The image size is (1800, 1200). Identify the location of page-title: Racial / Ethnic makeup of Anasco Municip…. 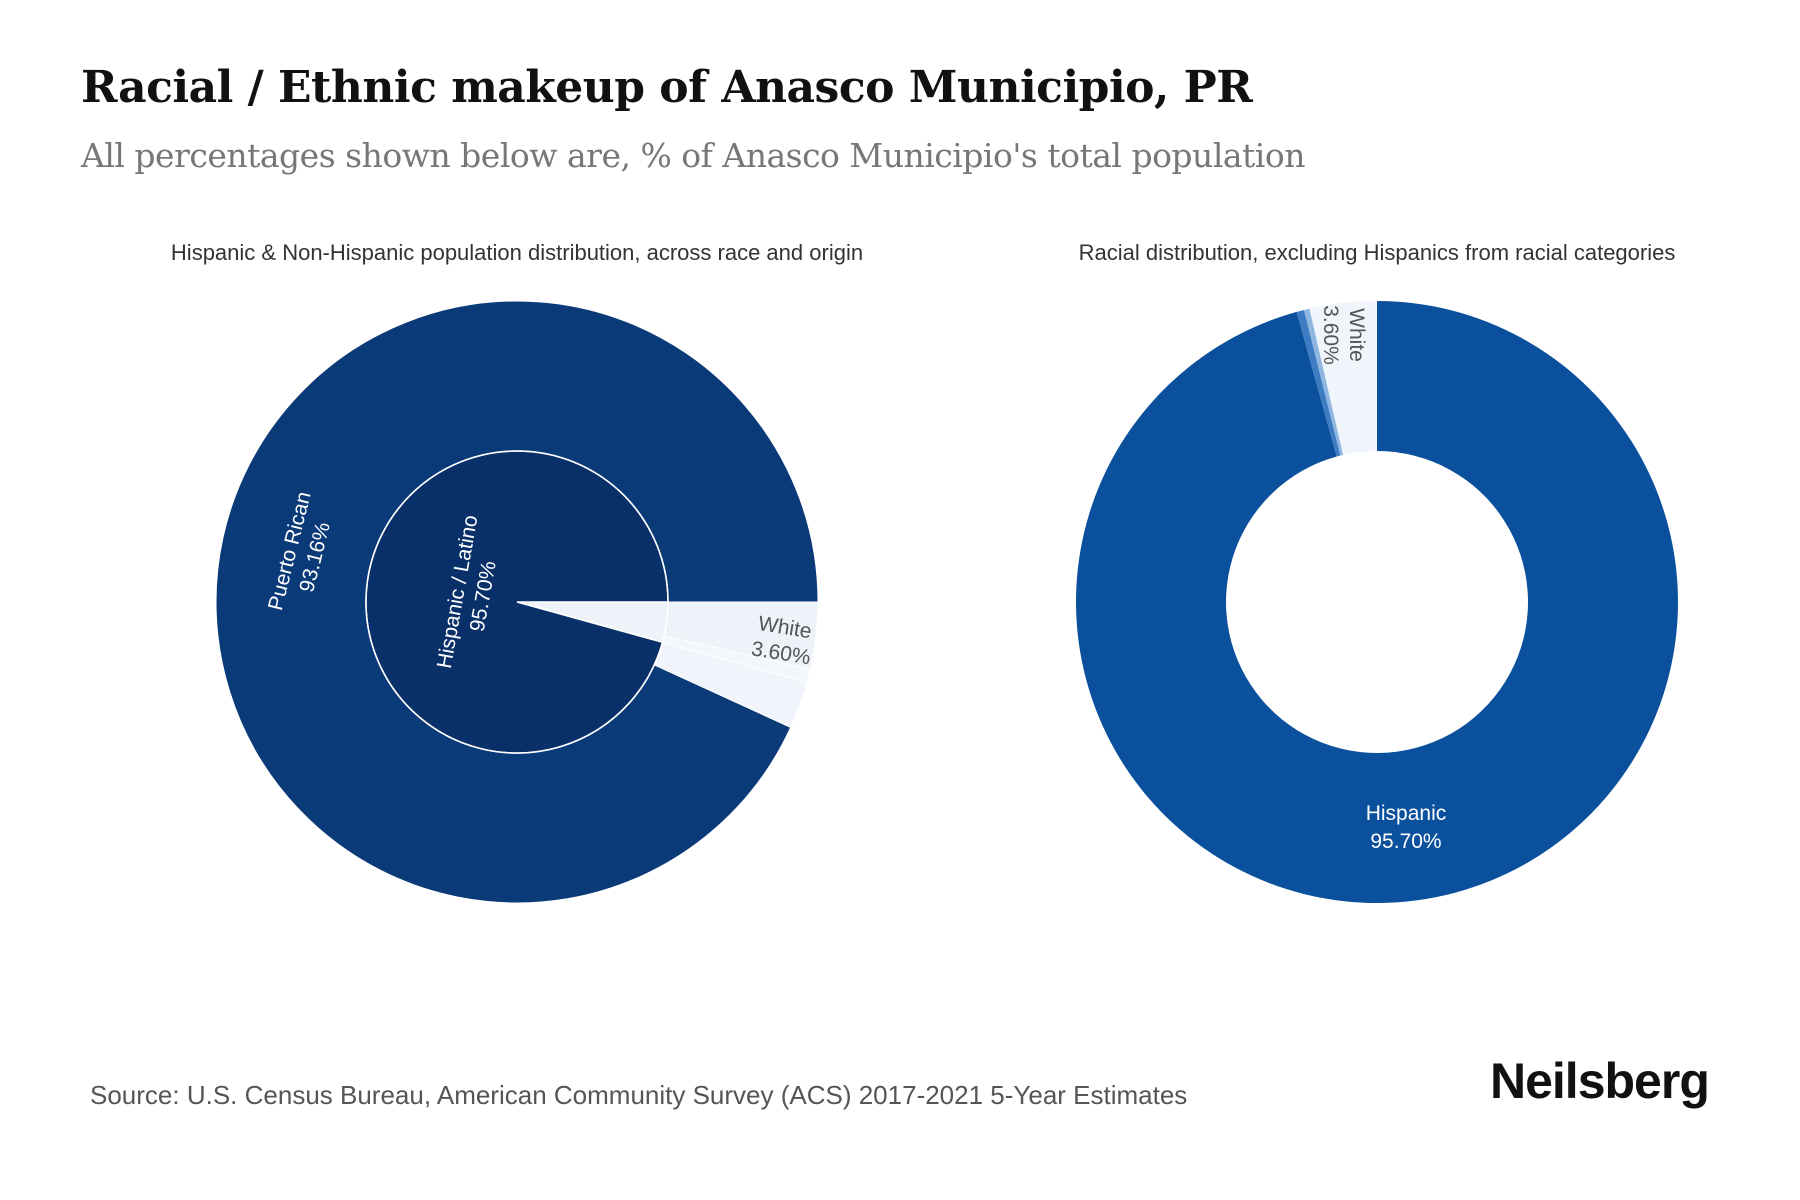
(667, 87).